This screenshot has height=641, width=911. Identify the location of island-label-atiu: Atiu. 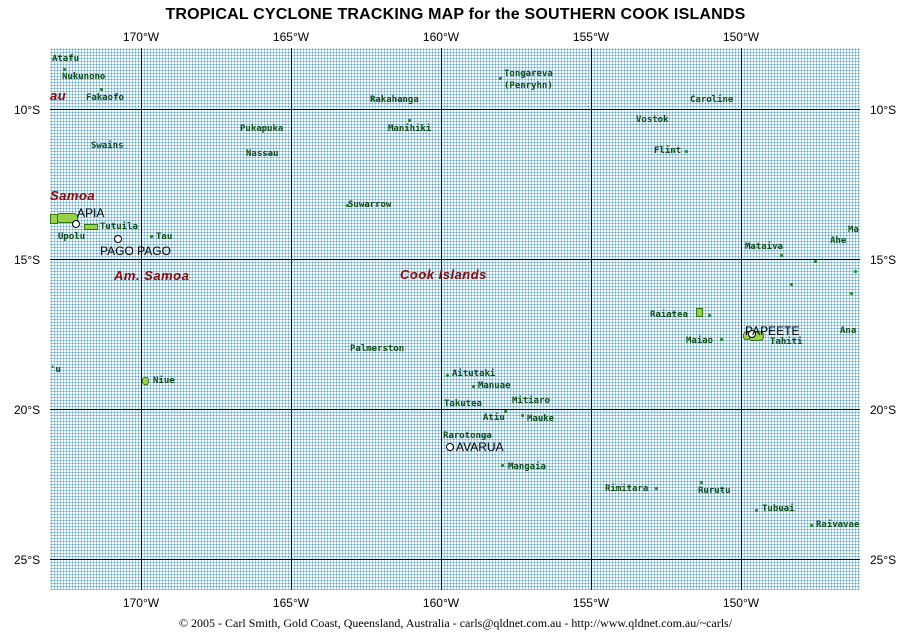
(494, 418).